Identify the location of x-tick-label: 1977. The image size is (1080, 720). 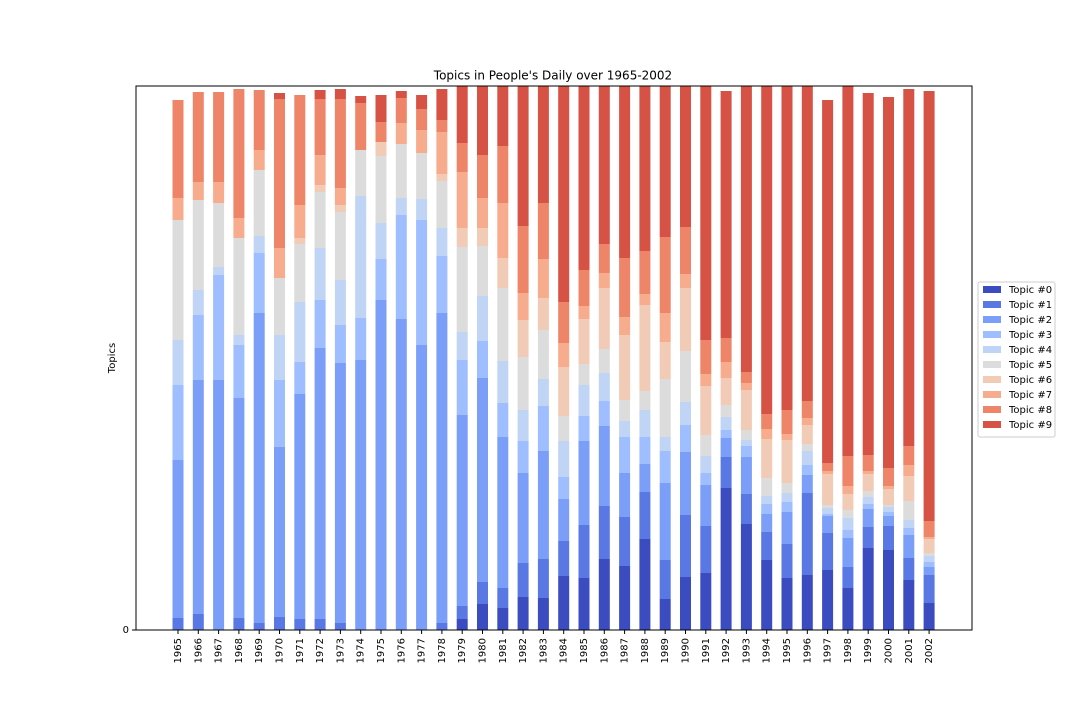
(422, 650).